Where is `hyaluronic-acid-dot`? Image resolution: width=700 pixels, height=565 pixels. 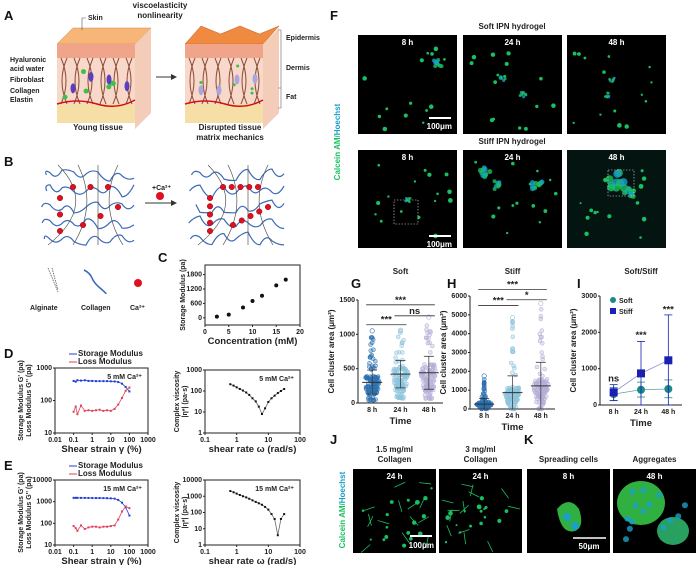
hyaluronic-acid-dot is located at coordinates (113, 84).